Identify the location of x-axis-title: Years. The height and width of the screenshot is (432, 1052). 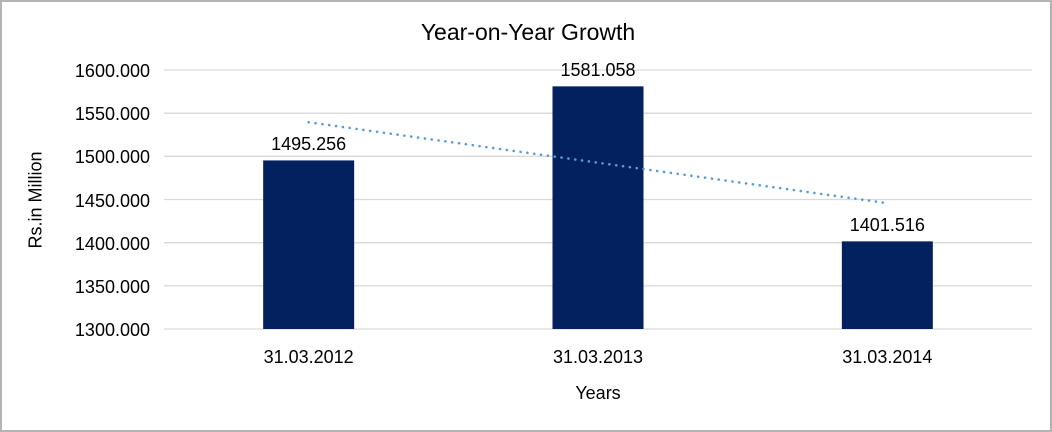
(598, 393).